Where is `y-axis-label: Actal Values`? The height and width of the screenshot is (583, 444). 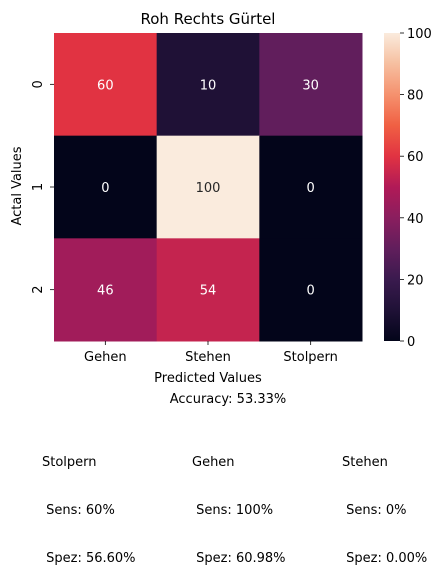
y-axis-label: Actal Values is located at coordinates (17, 185).